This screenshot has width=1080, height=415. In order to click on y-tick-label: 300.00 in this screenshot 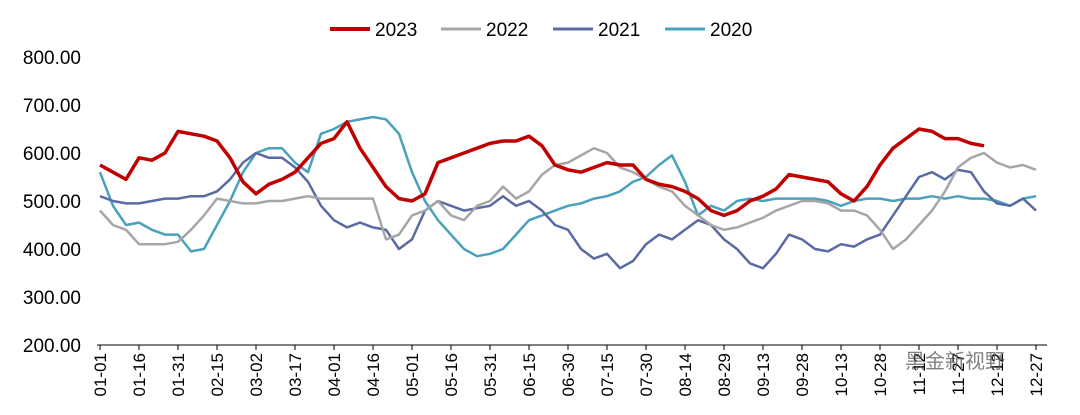, I will do `click(52, 298)`.